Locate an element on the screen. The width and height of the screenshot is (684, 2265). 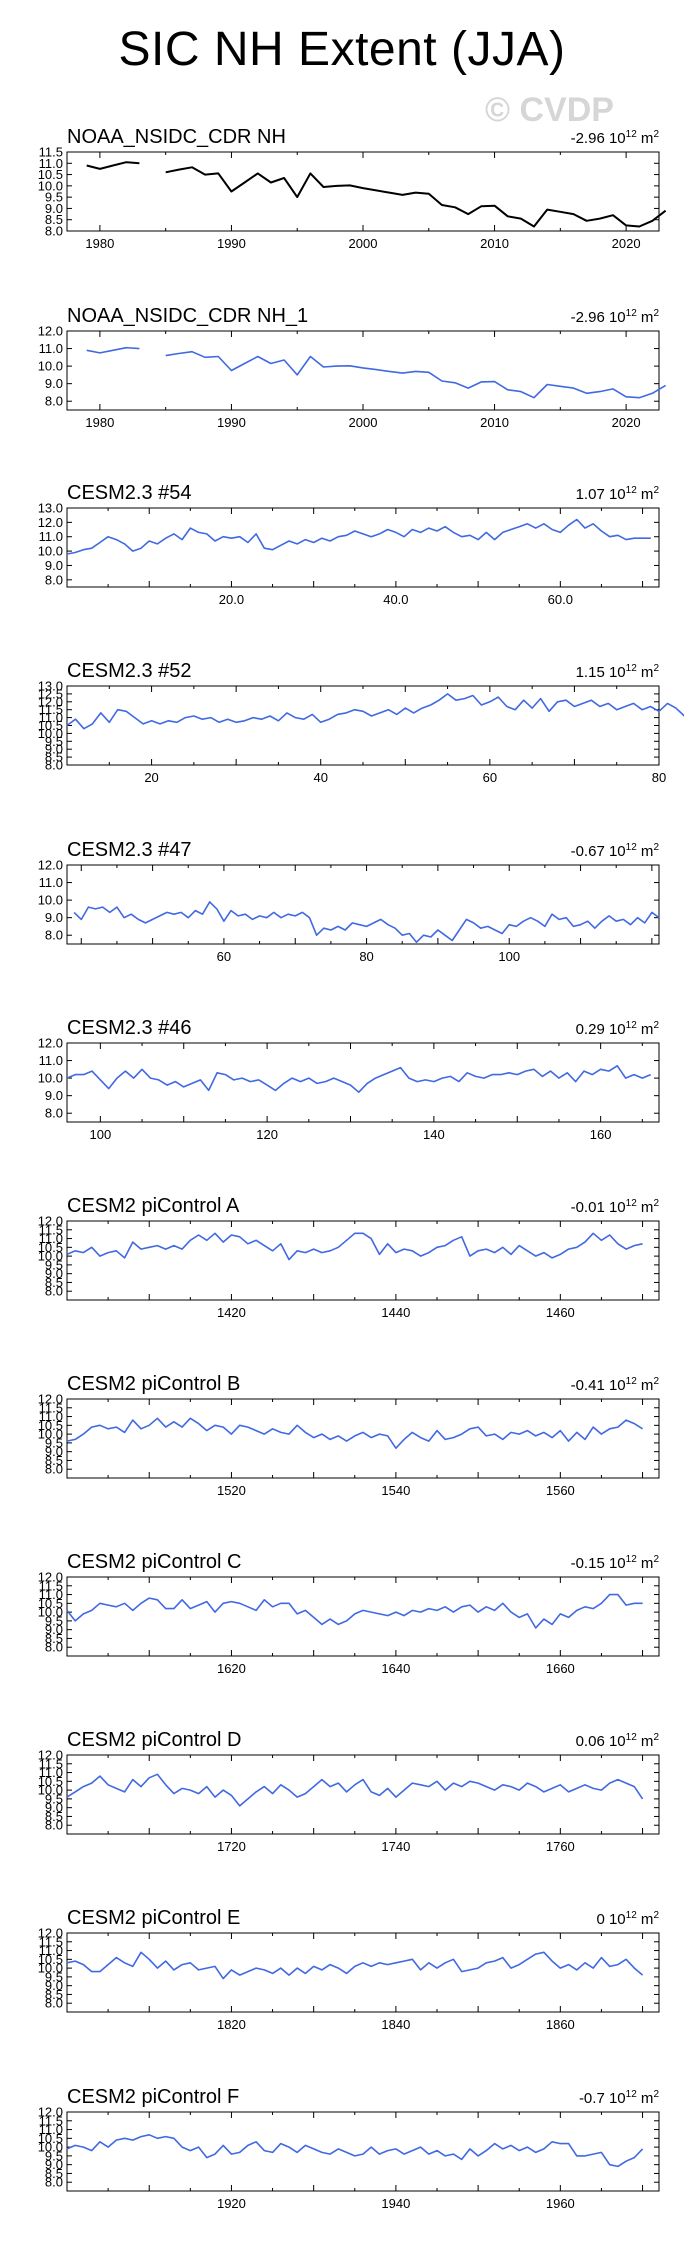
x-tick-label: 2000 is located at coordinates (363, 243).